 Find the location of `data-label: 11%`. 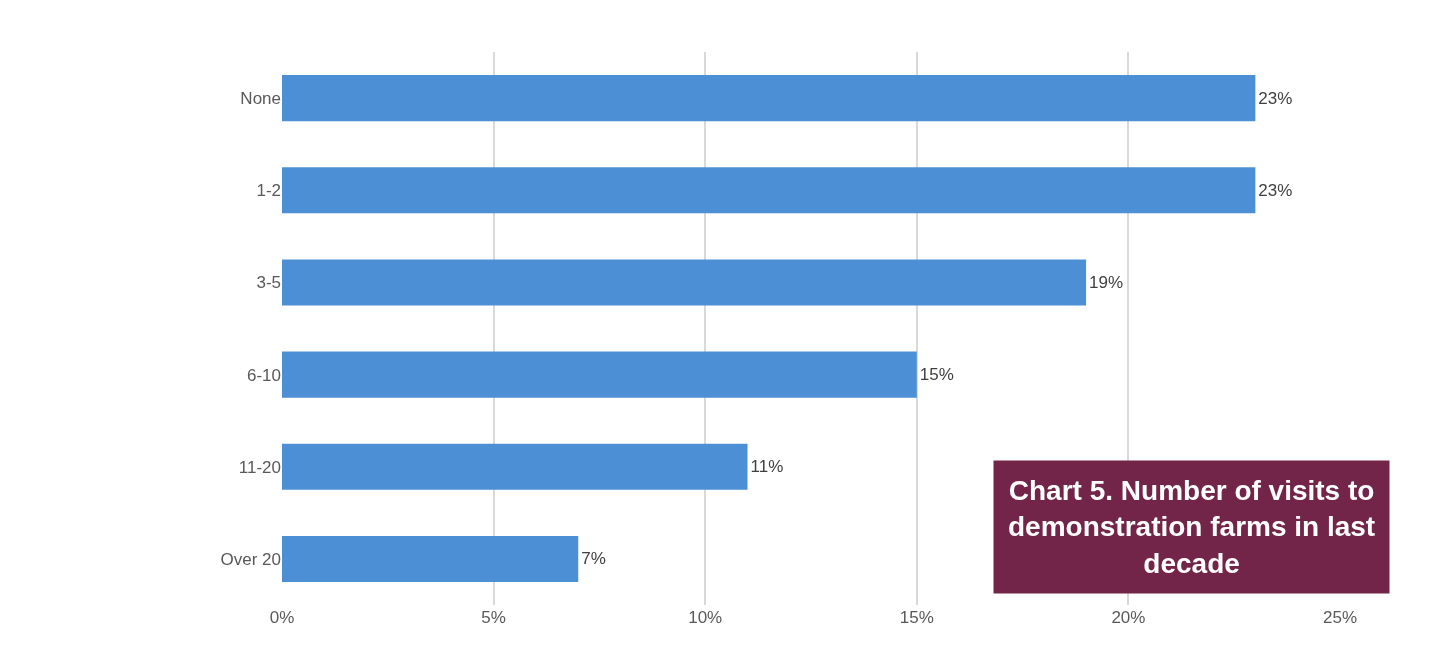

data-label: 11% is located at coordinates (767, 467).